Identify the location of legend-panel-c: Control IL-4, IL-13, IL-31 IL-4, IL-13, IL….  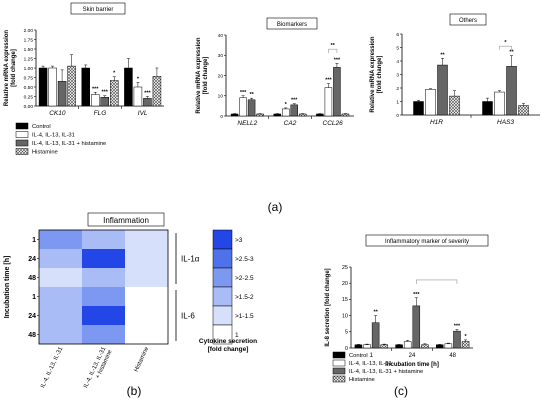
(377, 367).